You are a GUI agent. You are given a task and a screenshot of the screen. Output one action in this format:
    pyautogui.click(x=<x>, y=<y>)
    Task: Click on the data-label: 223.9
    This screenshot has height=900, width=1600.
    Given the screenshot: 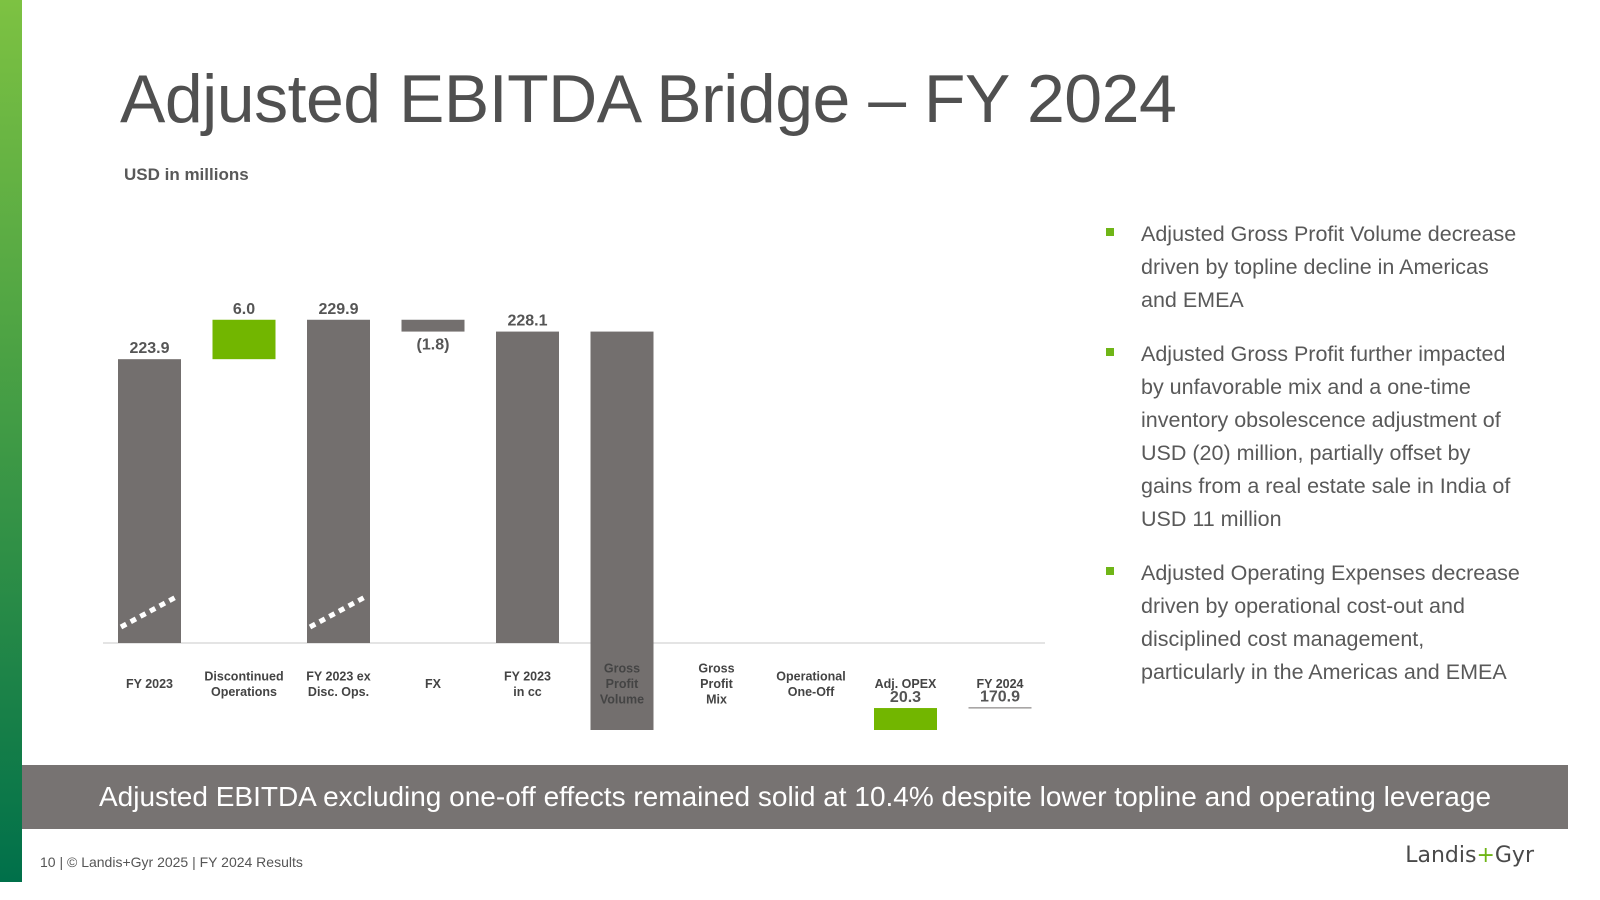 What is the action you would take?
    pyautogui.click(x=149, y=348)
    